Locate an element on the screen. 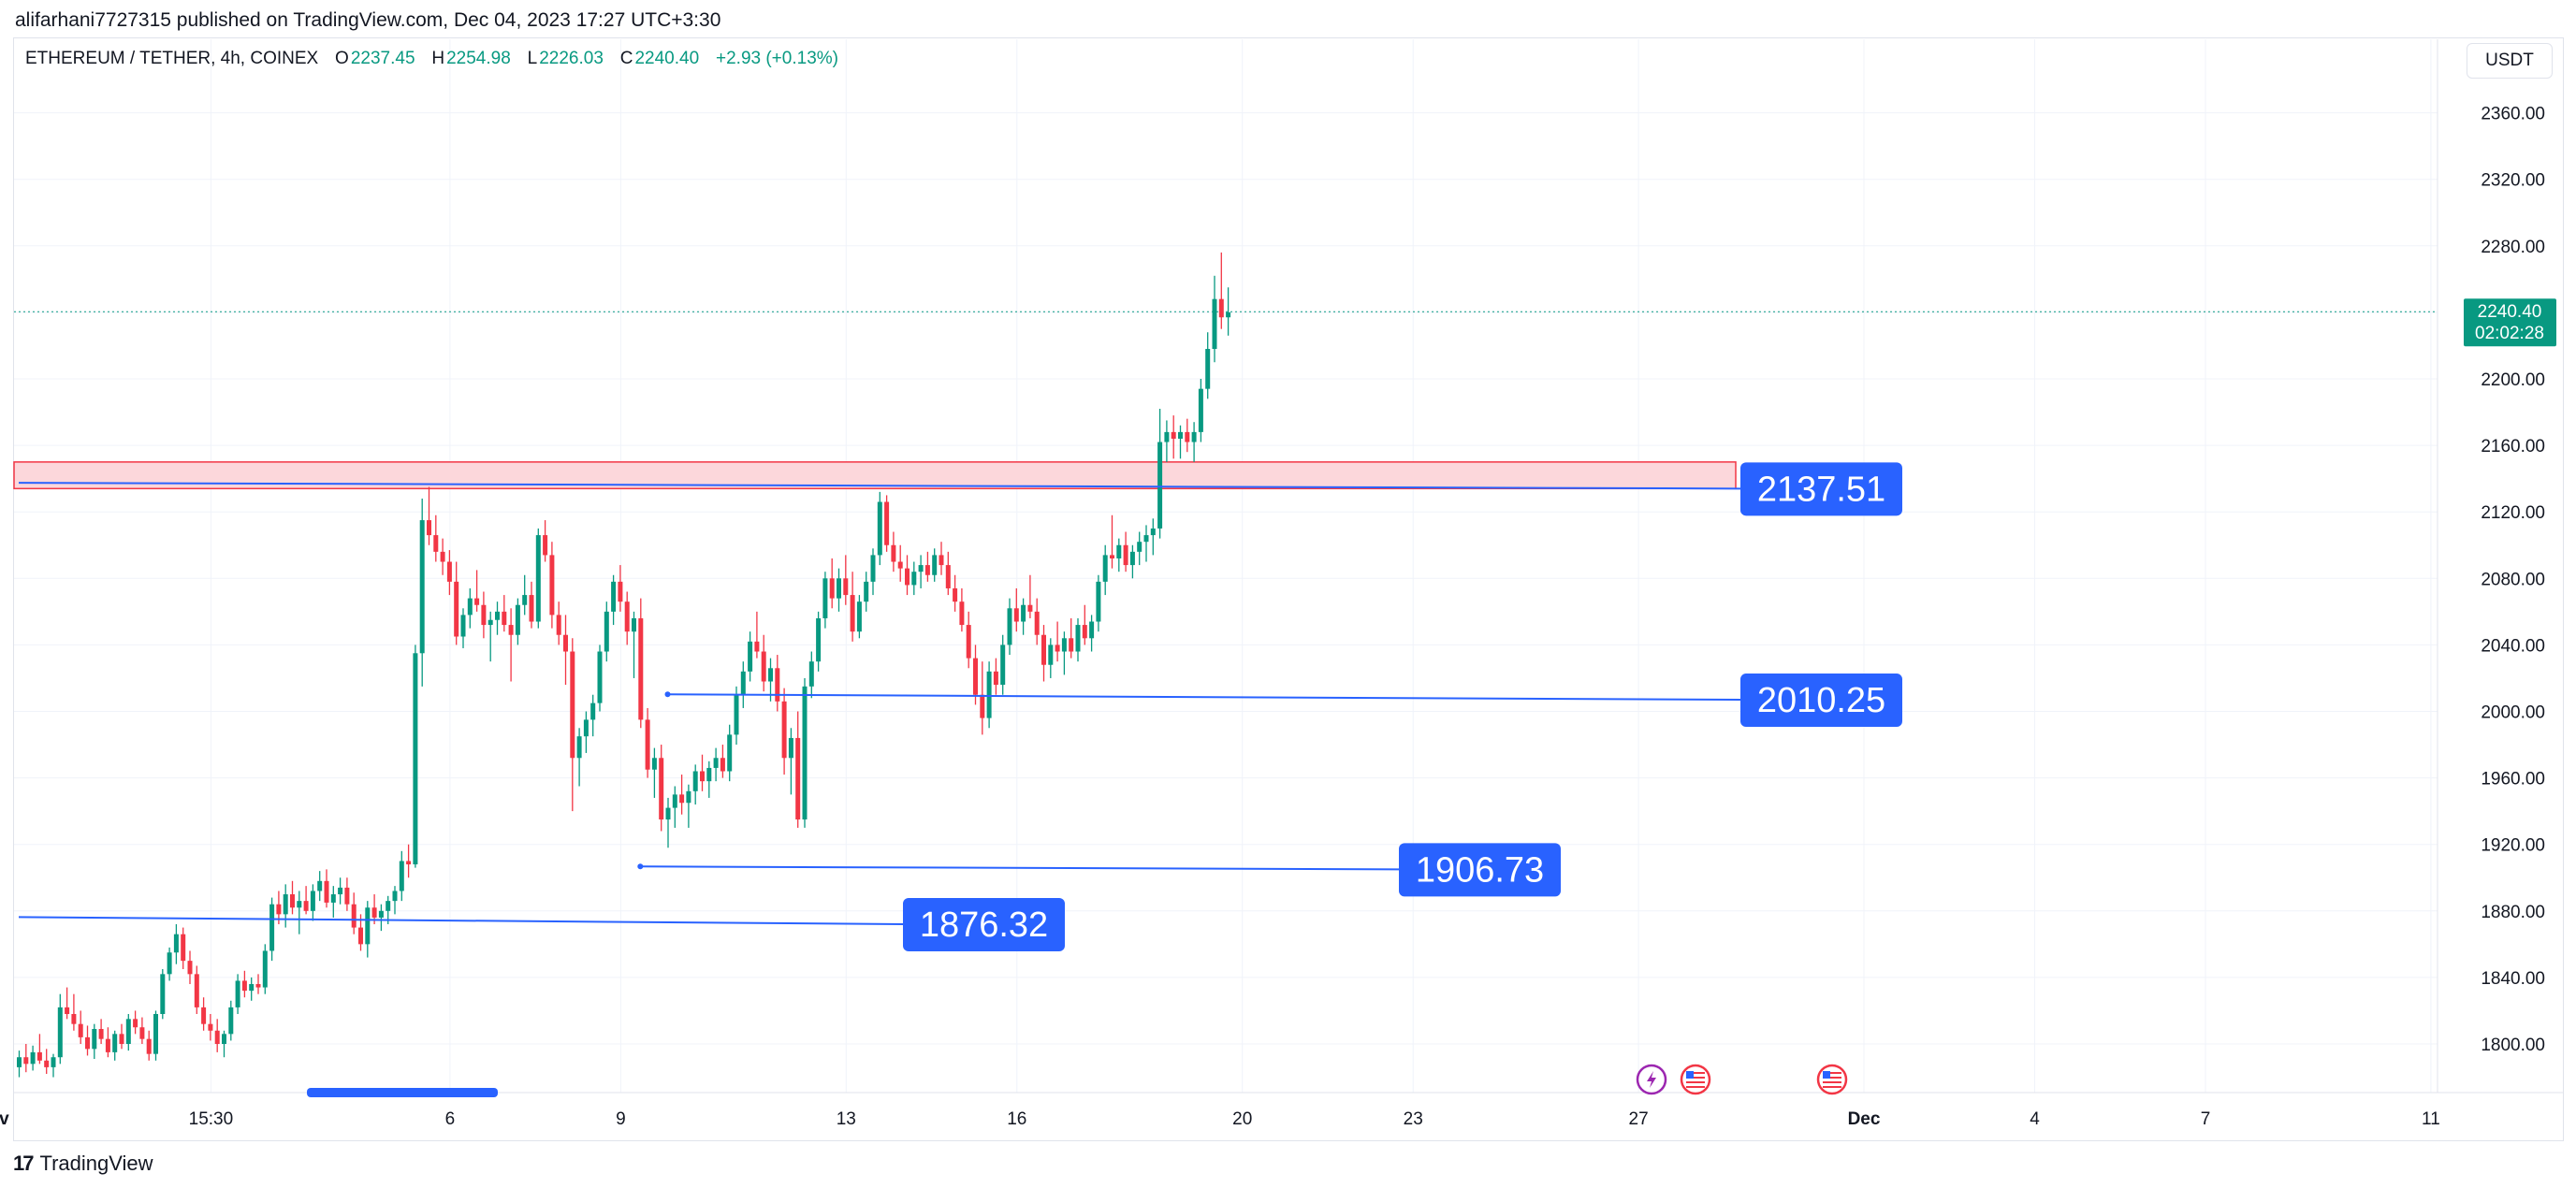  open-value: 2237.45 is located at coordinates (382, 58).